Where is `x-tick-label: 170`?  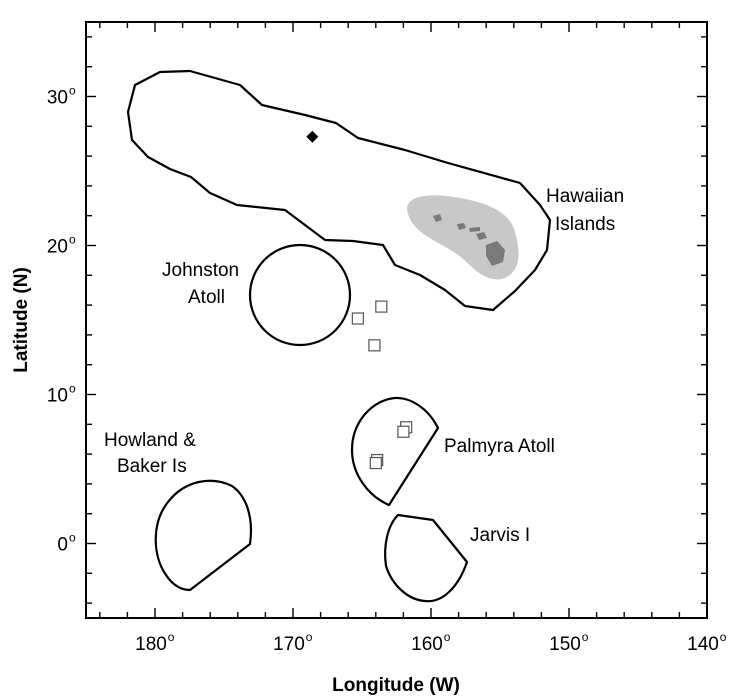
x-tick-label: 170 is located at coordinates (289, 644).